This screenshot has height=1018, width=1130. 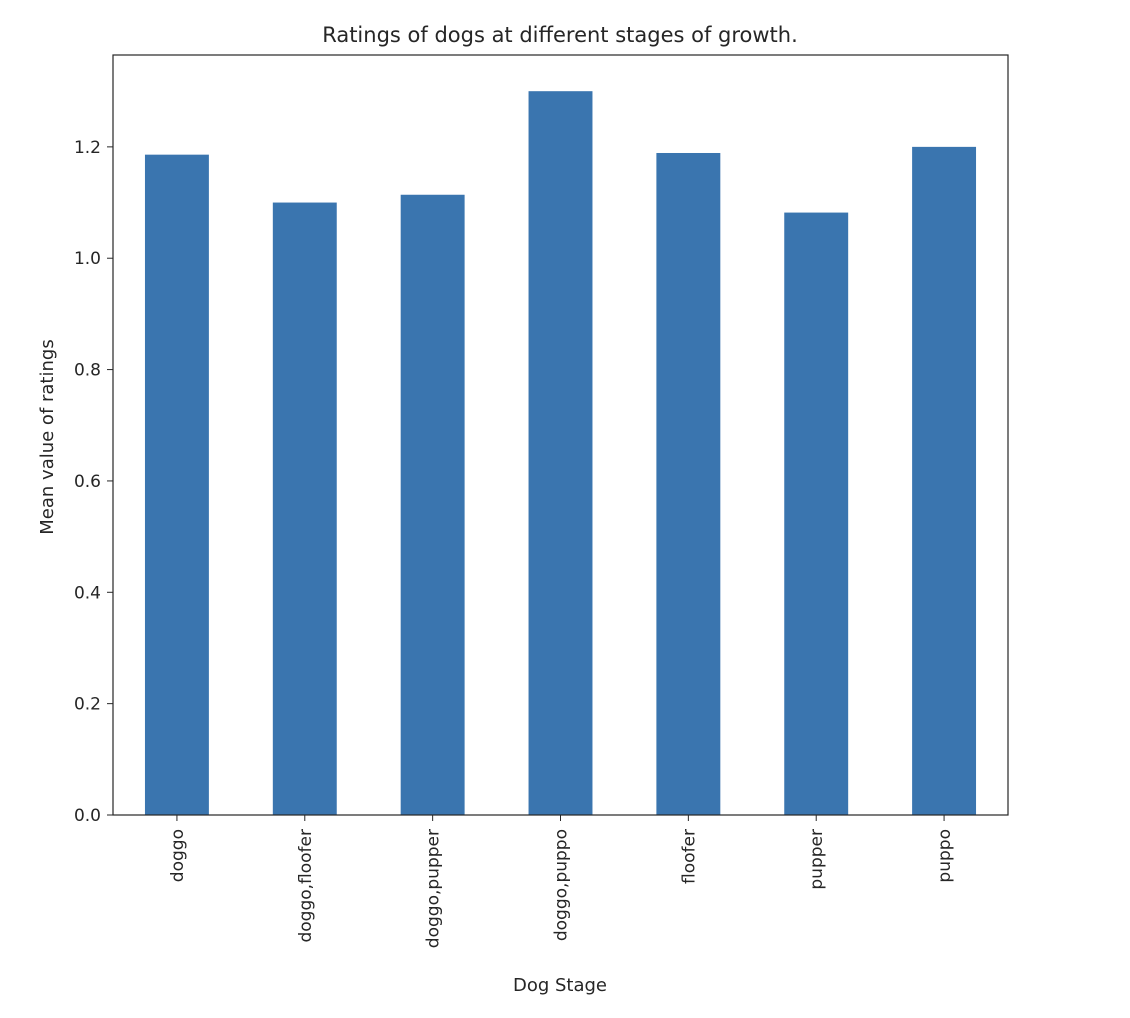 I want to click on y-axis-label: Mean value of ratings, so click(x=47, y=436).